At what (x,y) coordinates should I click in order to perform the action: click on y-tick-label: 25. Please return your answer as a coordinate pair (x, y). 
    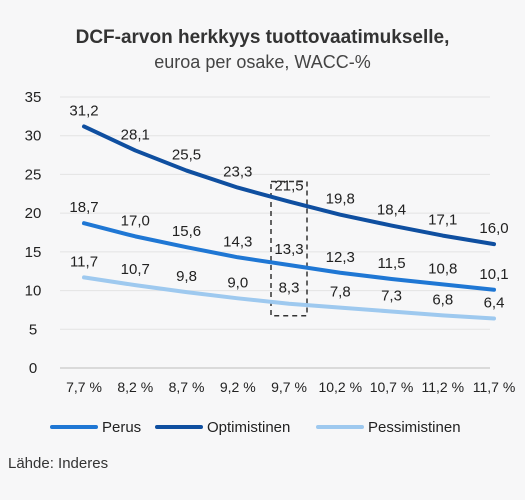
    Looking at the image, I should click on (33, 174).